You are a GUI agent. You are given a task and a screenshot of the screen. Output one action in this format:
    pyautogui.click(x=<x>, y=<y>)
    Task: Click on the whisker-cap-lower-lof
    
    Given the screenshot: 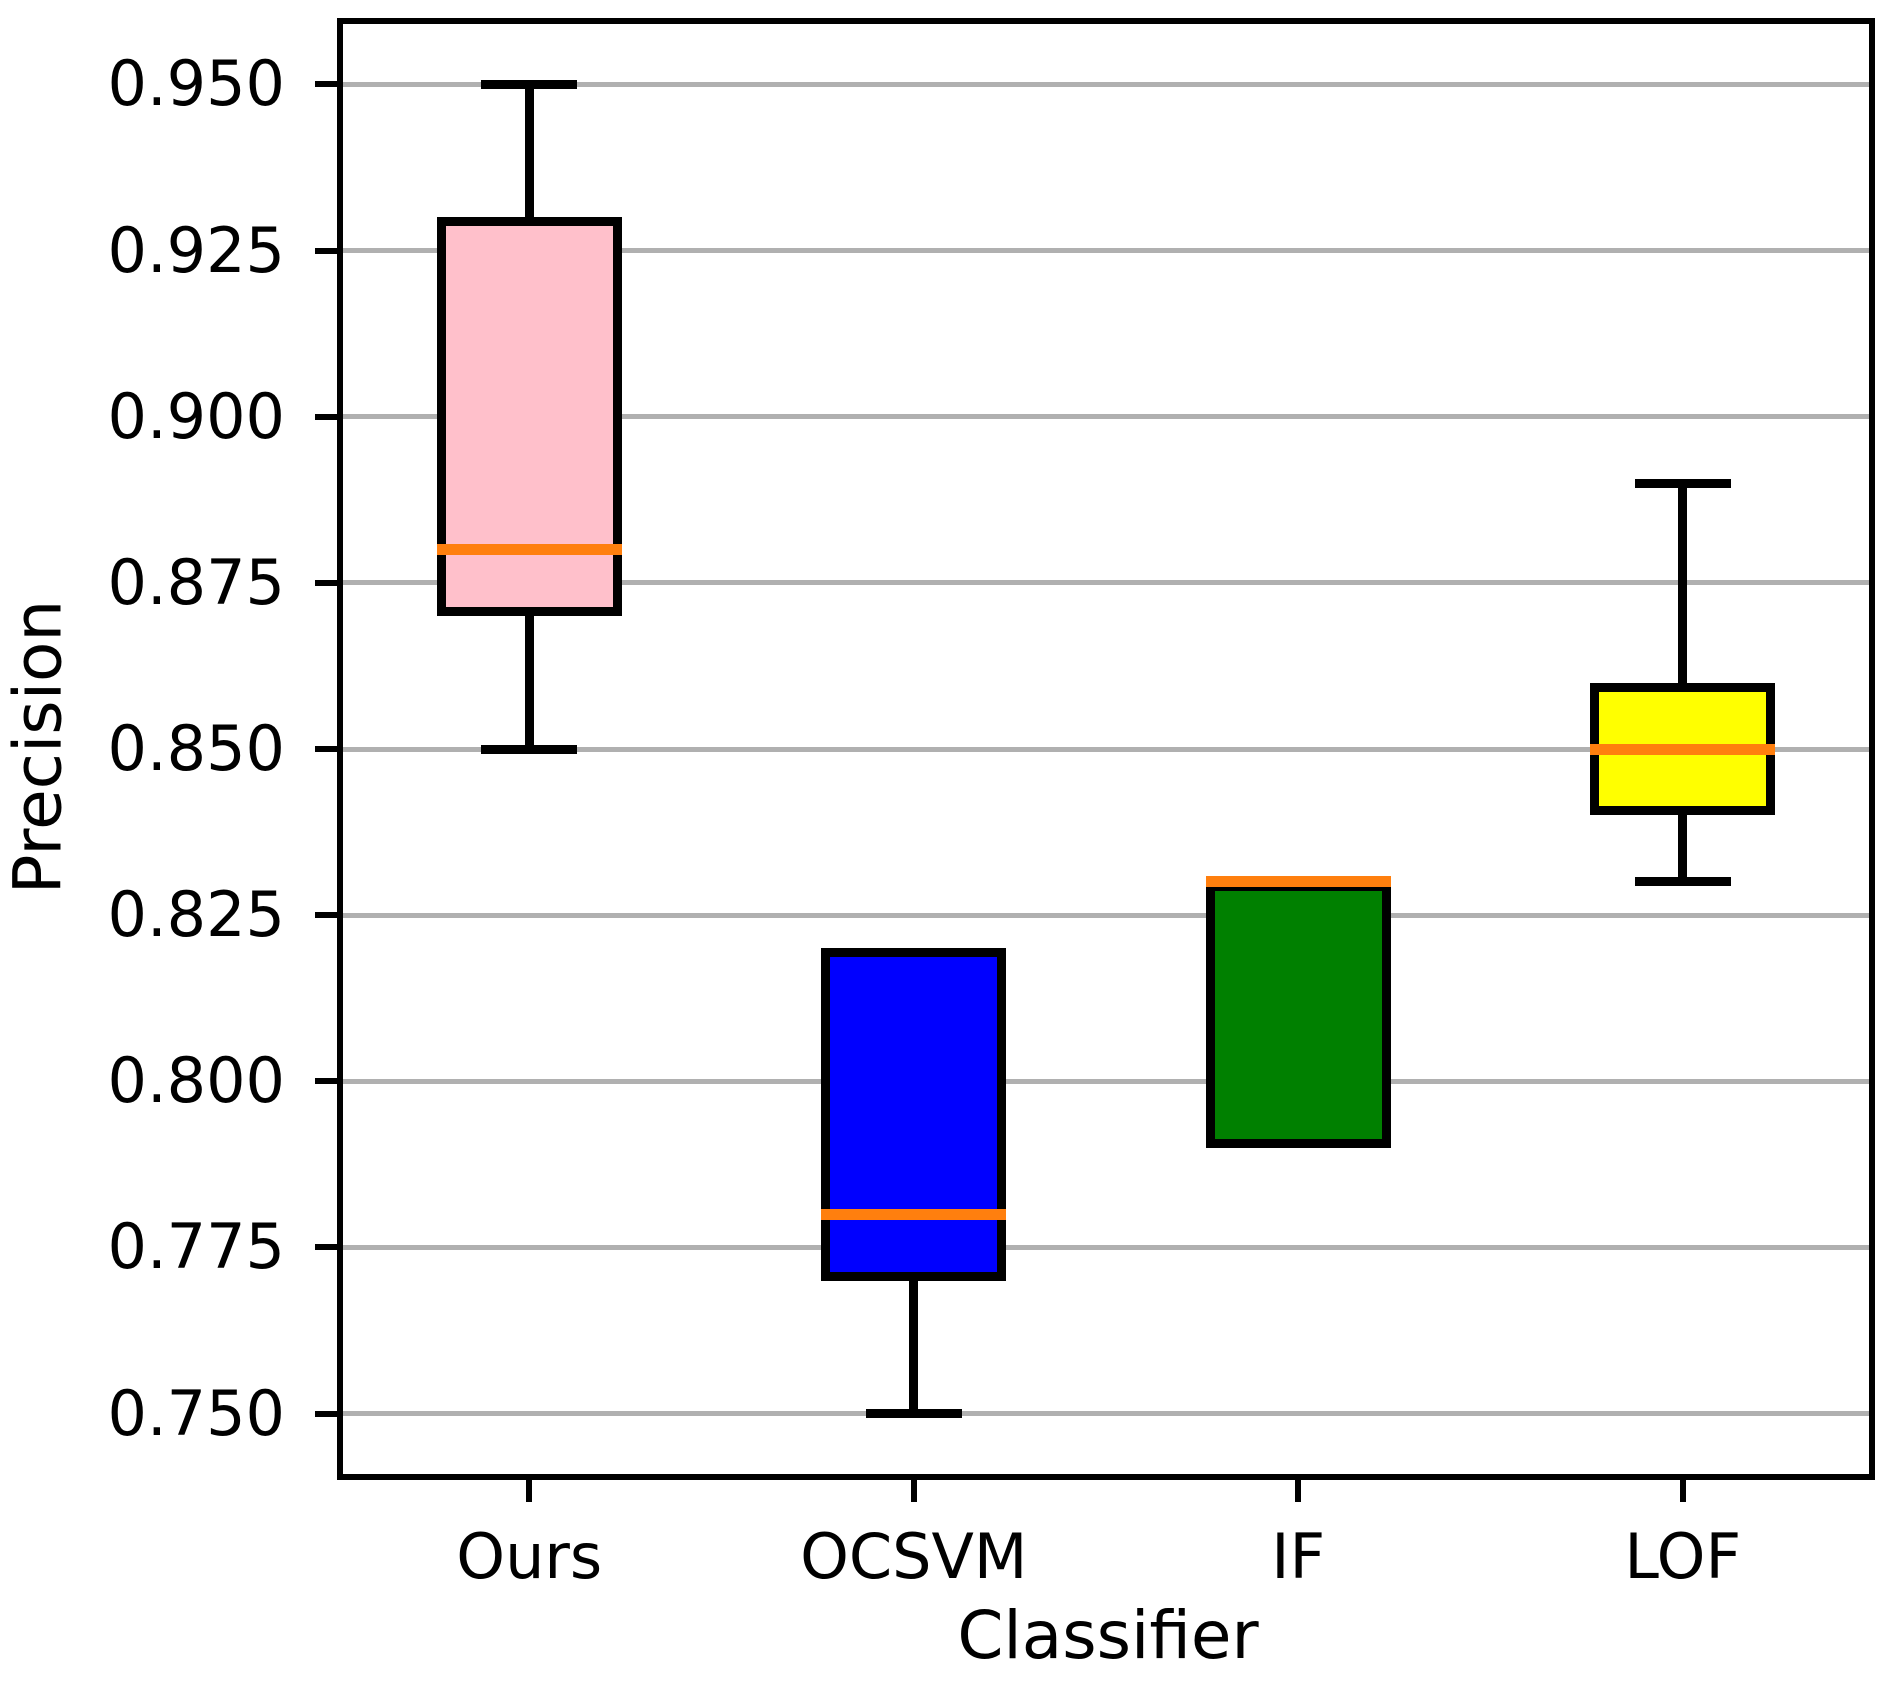 What is the action you would take?
    pyautogui.click(x=1682, y=882)
    